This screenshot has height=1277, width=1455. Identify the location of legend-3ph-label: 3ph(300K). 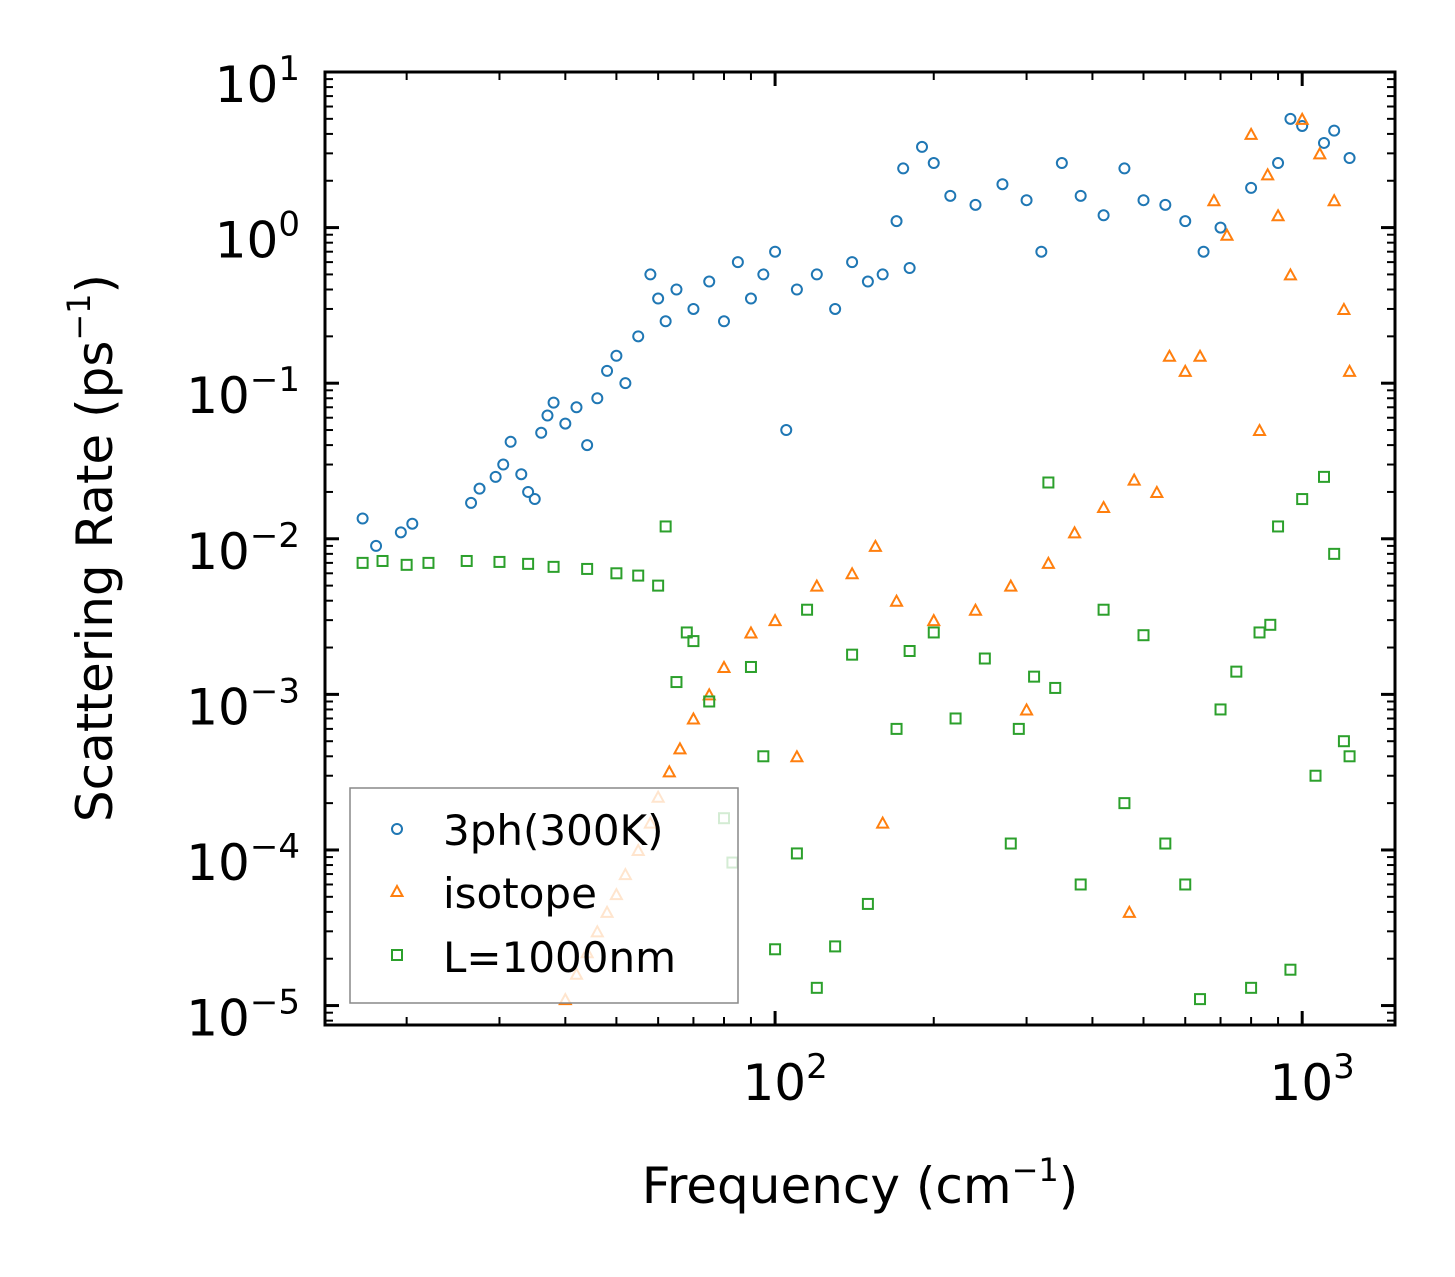
(553, 830).